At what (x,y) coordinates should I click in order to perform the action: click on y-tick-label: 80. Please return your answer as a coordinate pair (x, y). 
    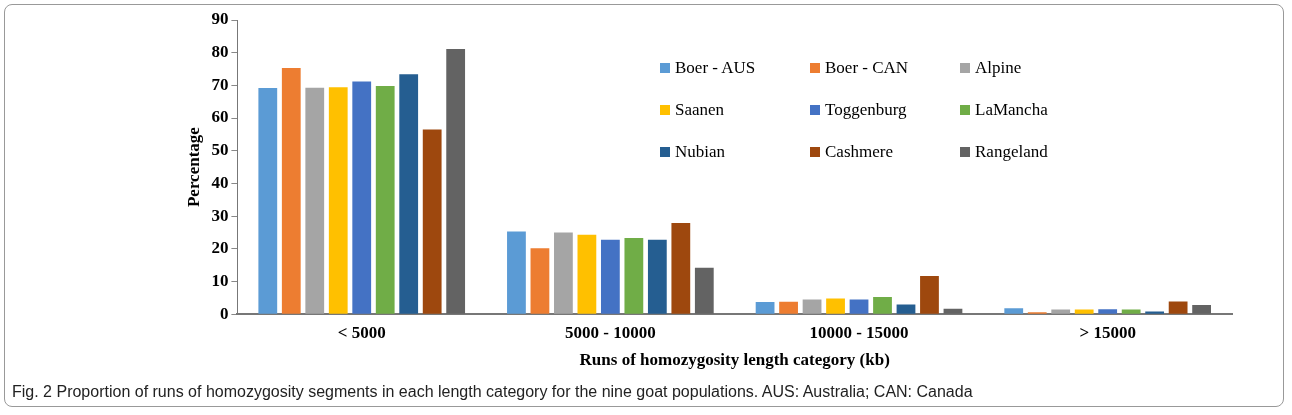
    Looking at the image, I should click on (220, 52).